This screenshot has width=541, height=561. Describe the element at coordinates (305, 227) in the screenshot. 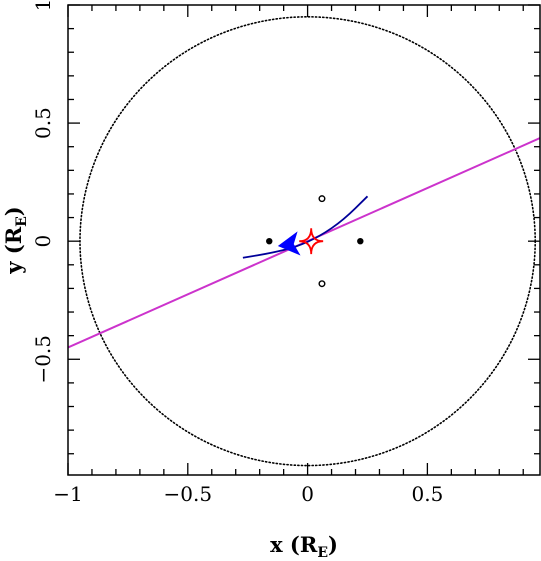

I see `lens-trajectory-curve` at that location.